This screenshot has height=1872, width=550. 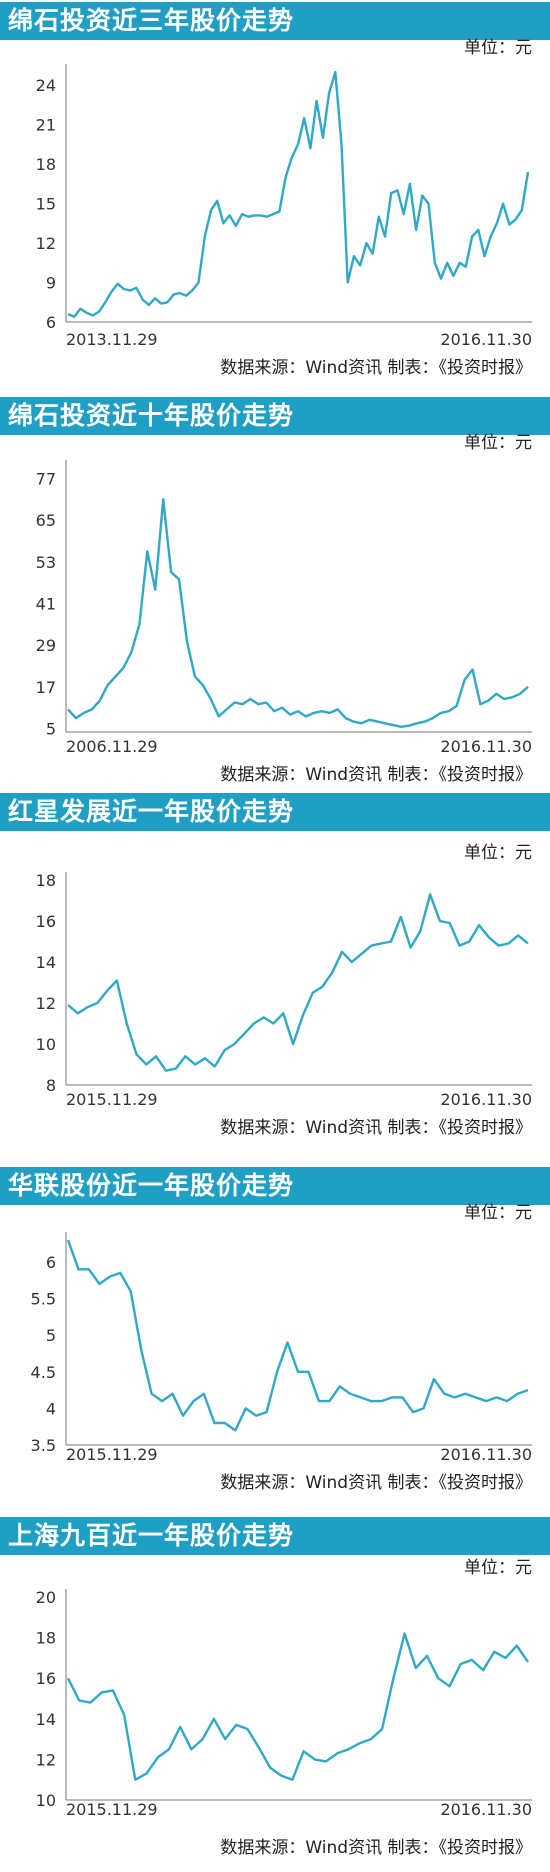 I want to click on y-tick-label: 24, so click(x=46, y=85).